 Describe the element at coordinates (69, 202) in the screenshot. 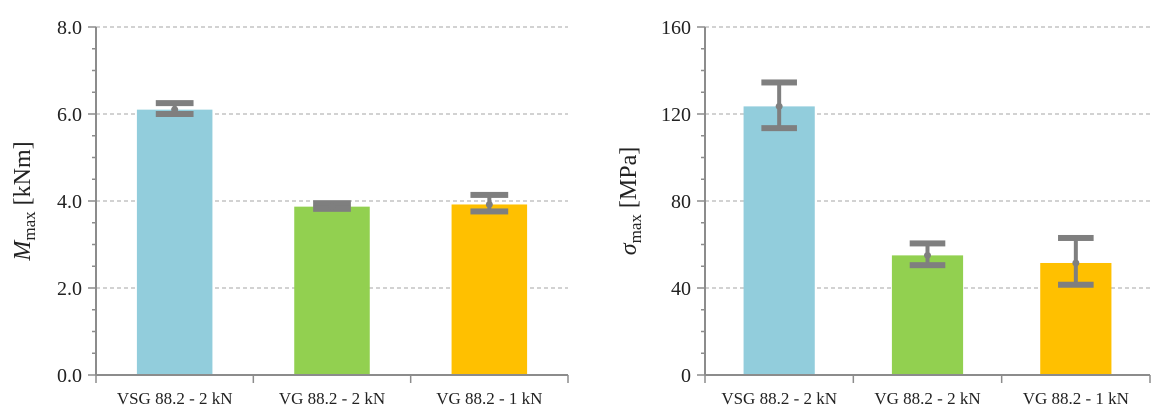

I see `y-tick-label: 4.0` at that location.